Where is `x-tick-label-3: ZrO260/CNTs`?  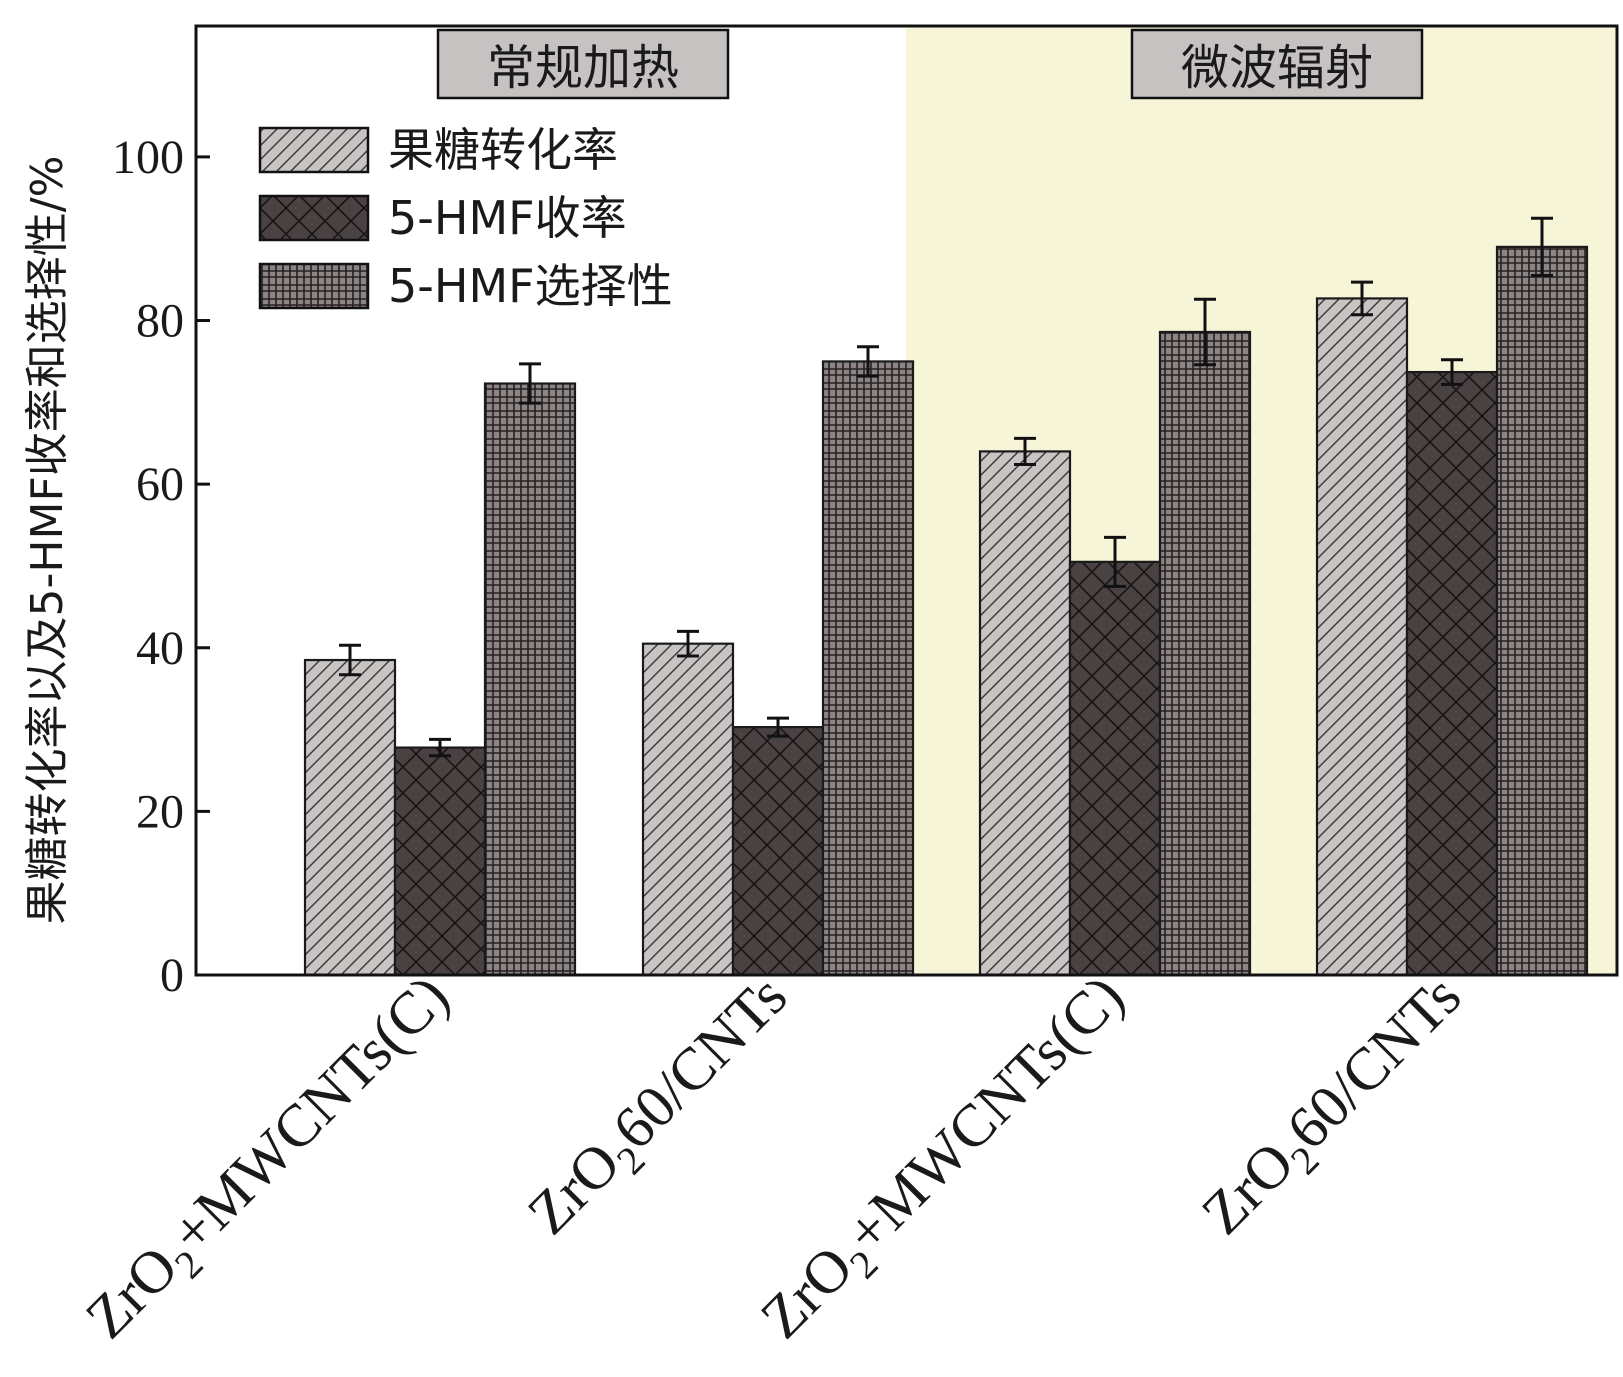 x-tick-label-3: ZrO260/CNTs is located at coordinates (1334, 1108).